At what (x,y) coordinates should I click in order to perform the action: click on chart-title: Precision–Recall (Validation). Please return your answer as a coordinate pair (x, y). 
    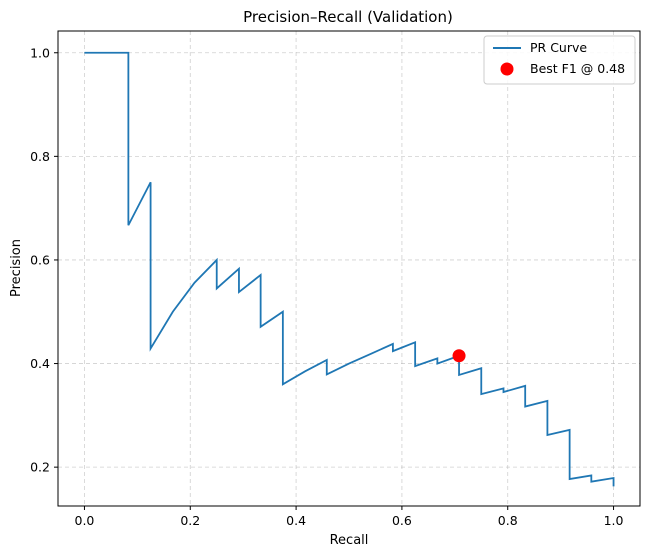
    Looking at the image, I should click on (348, 17).